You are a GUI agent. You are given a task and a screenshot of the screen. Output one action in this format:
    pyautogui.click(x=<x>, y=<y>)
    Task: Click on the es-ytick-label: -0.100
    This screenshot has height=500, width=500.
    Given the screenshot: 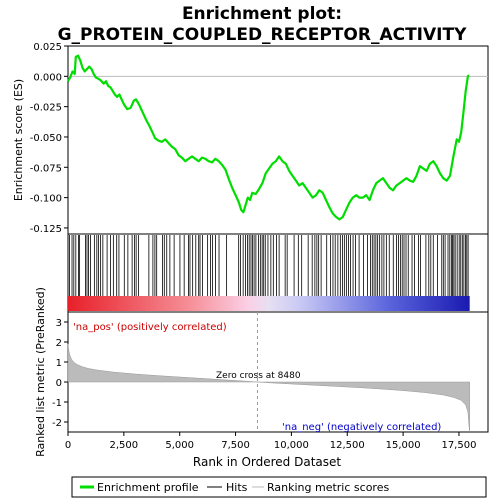 What is the action you would take?
    pyautogui.click(x=46, y=199)
    